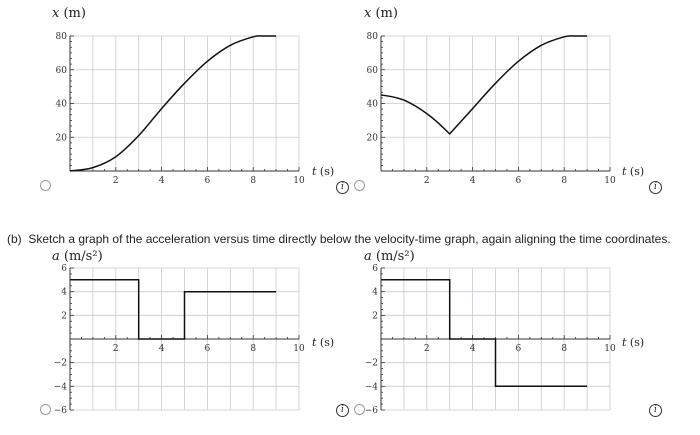 The image size is (700, 435). What do you see at coordinates (373, 71) in the screenshot?
I see `y-tick-label-xr: 60` at bounding box center [373, 71].